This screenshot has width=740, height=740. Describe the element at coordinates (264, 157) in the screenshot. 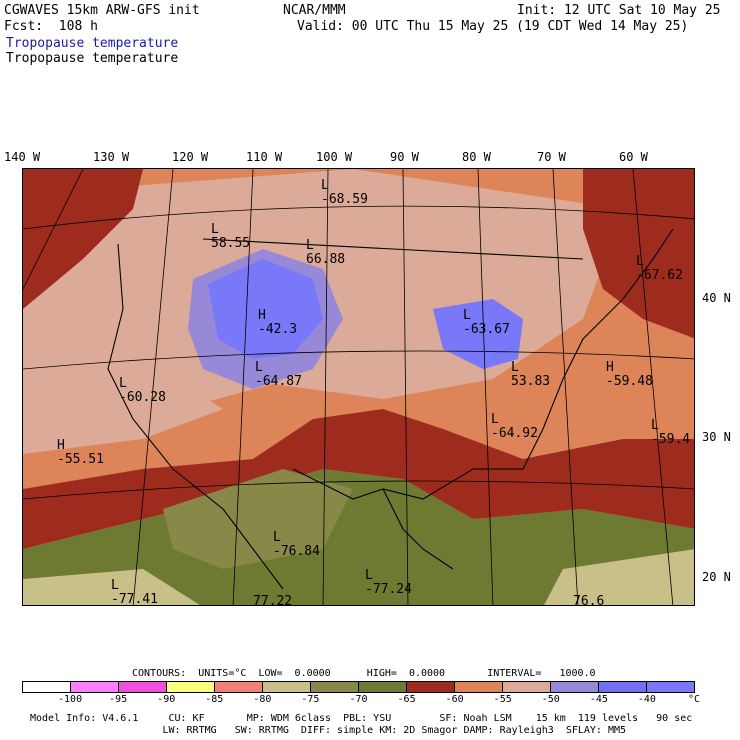

I see `lon-label: 110 W` at that location.